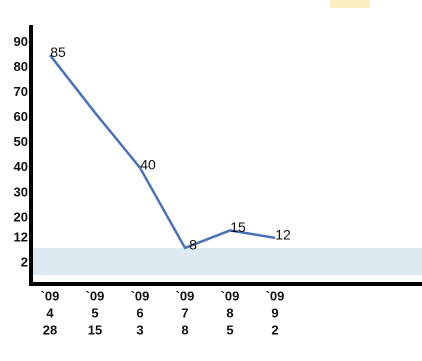 This screenshot has height=361, width=422. What do you see at coordinates (21, 116) in the screenshot?
I see `y-tick-label: 60` at bounding box center [21, 116].